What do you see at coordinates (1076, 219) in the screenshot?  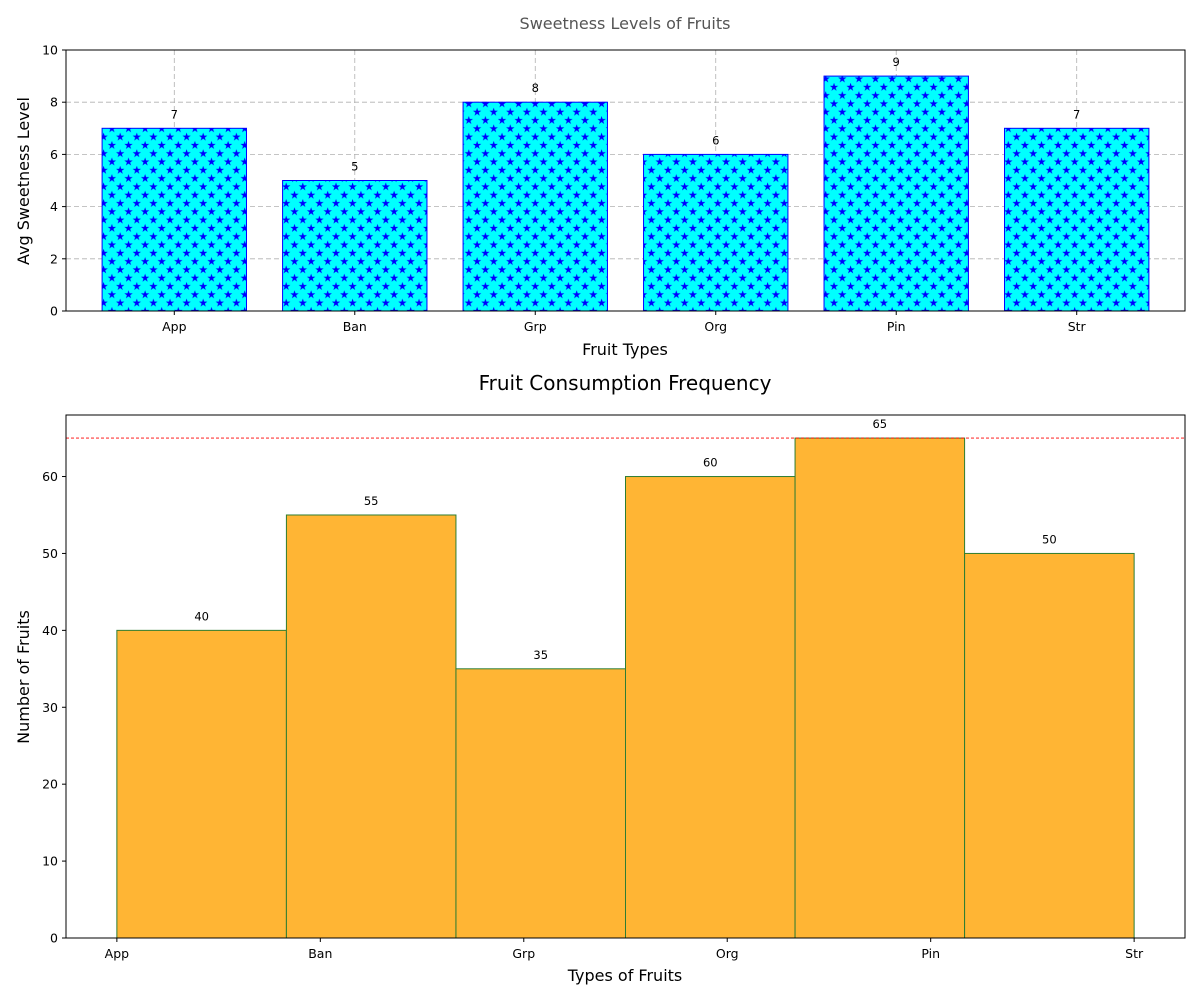 I see `chart1-bar-hatch-str` at bounding box center [1076, 219].